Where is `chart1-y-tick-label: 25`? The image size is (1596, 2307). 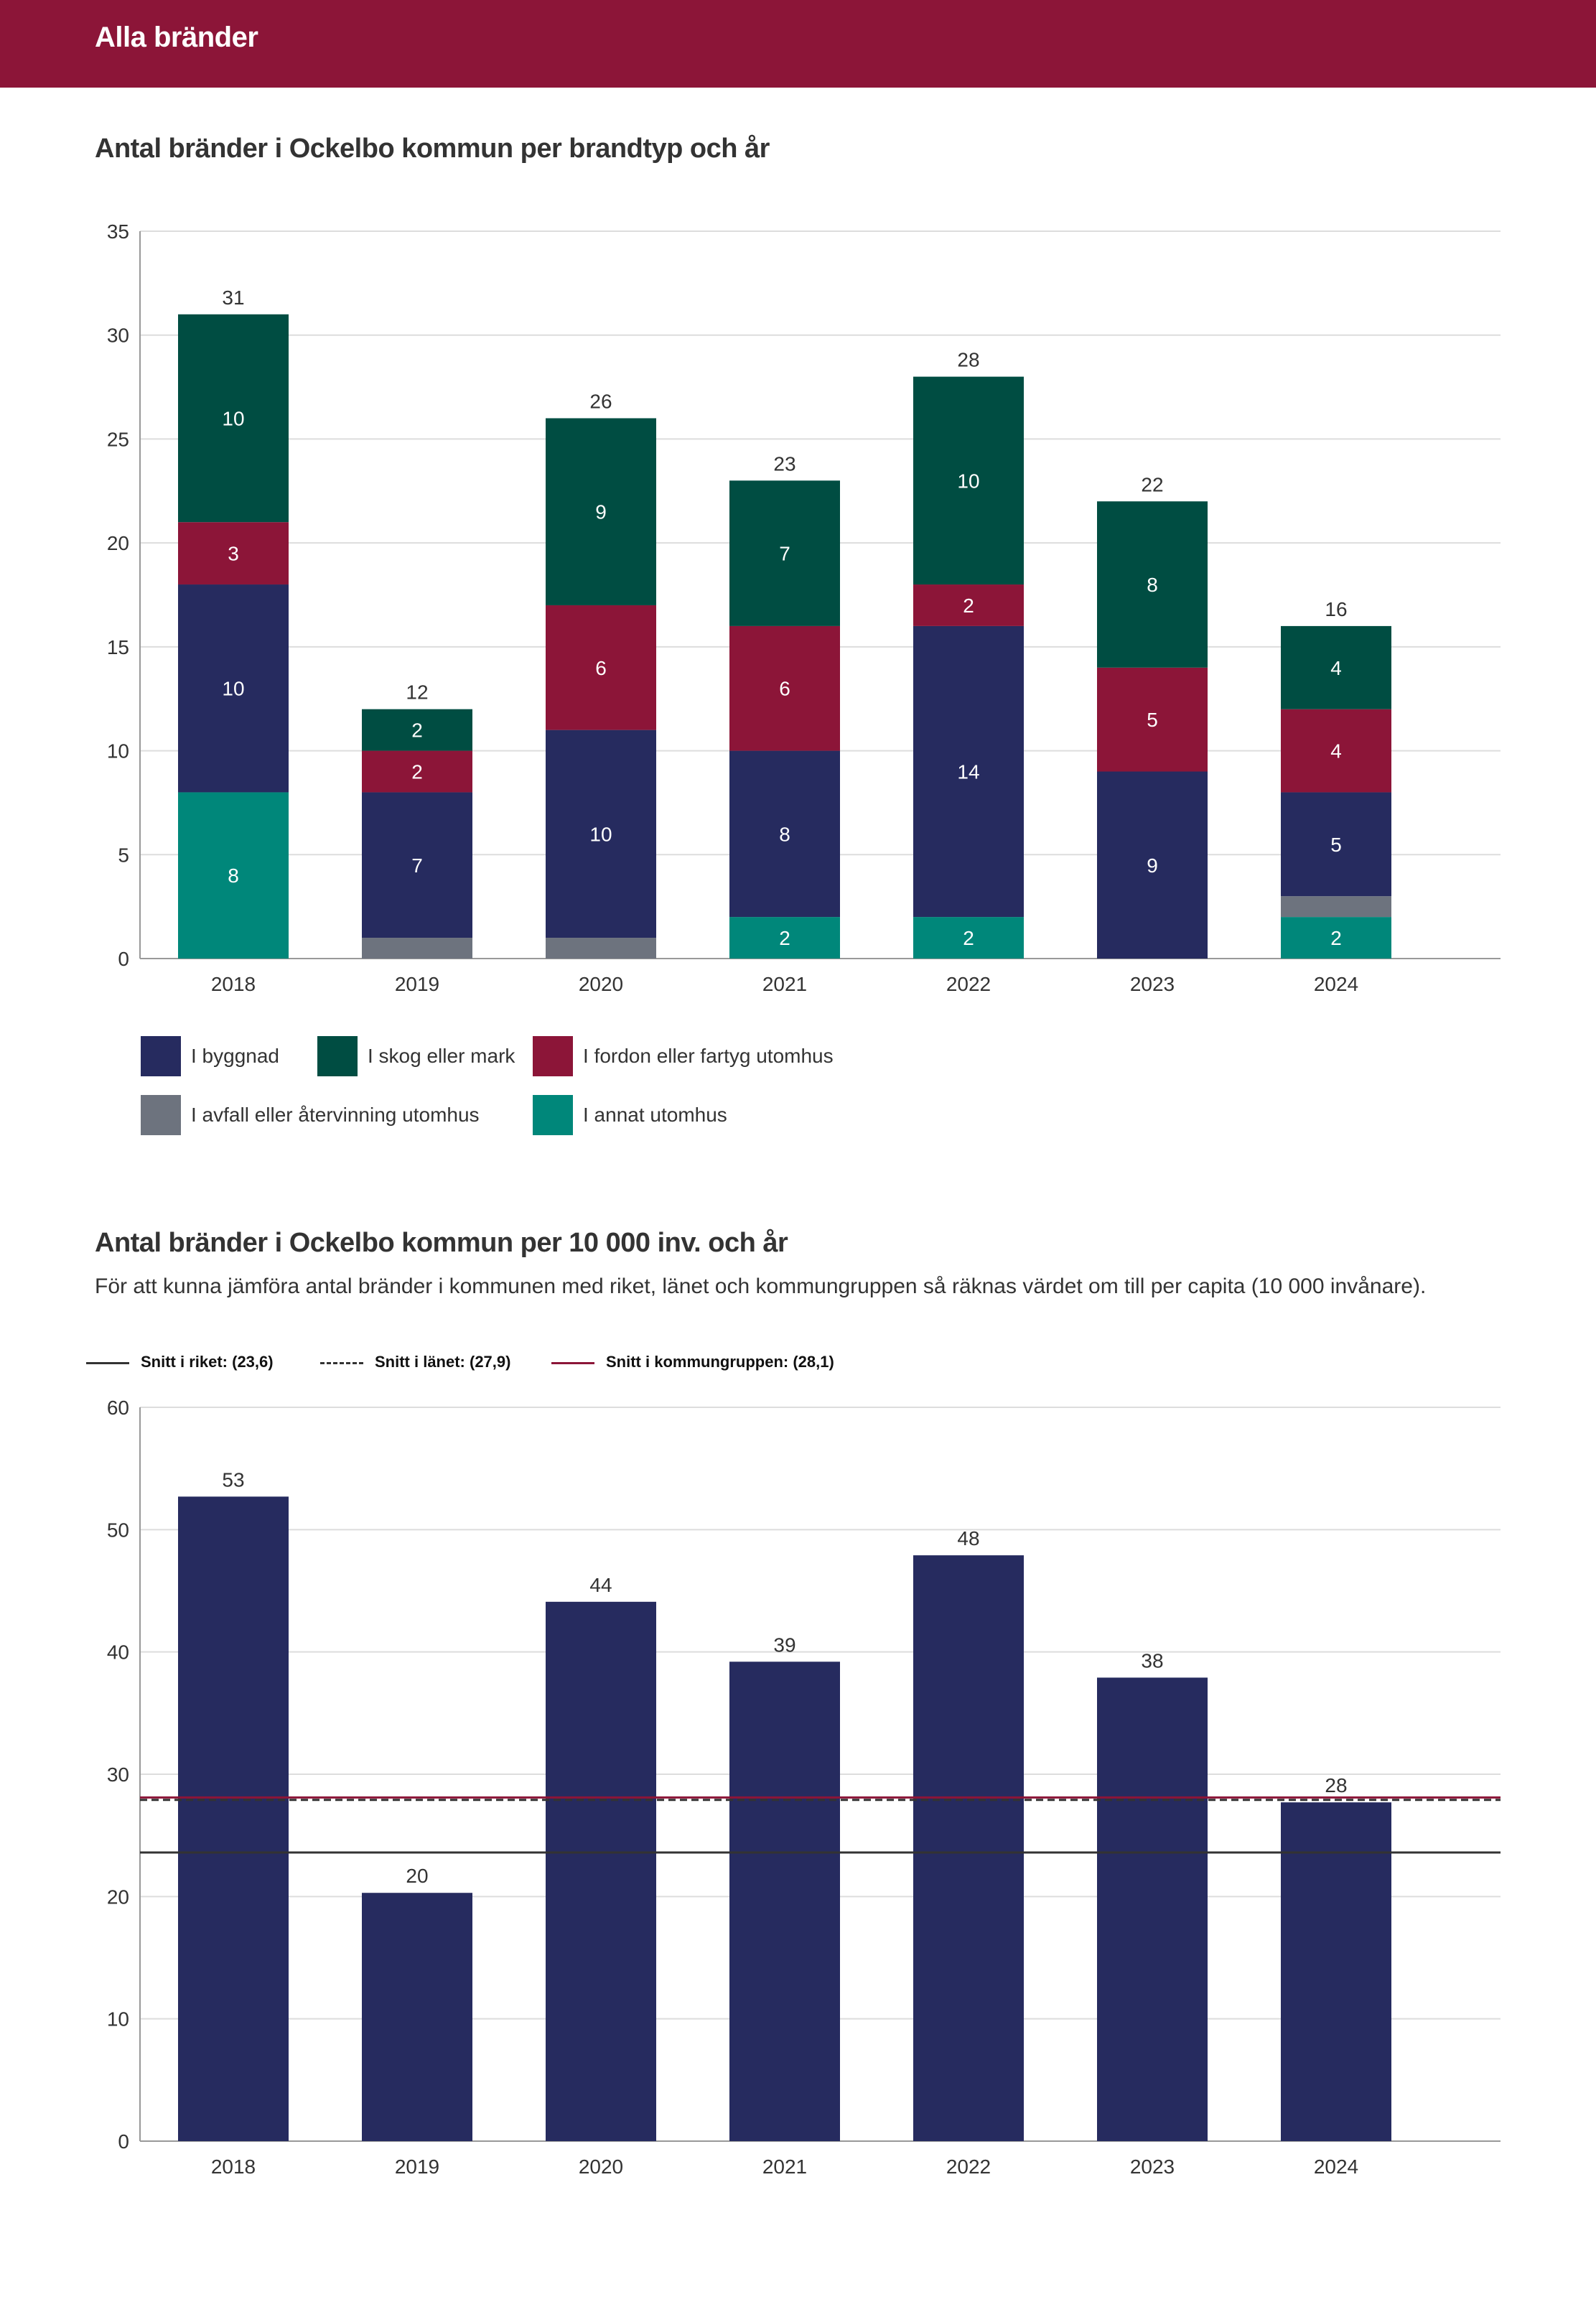
chart1-y-tick-label: 25 is located at coordinates (118, 439).